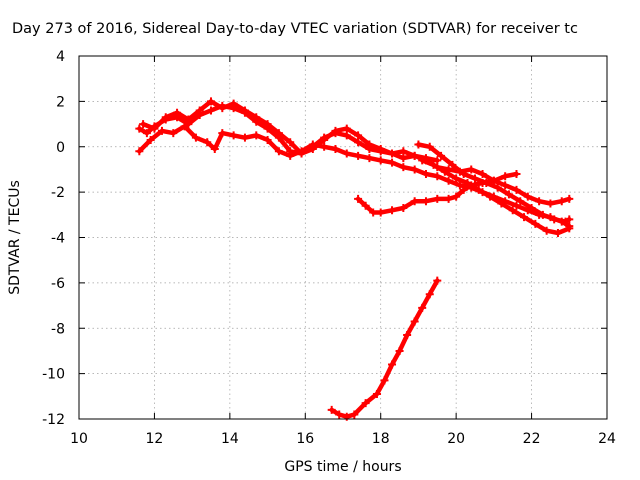  What do you see at coordinates (532, 439) in the screenshot?
I see `x-tick-label: 22` at bounding box center [532, 439].